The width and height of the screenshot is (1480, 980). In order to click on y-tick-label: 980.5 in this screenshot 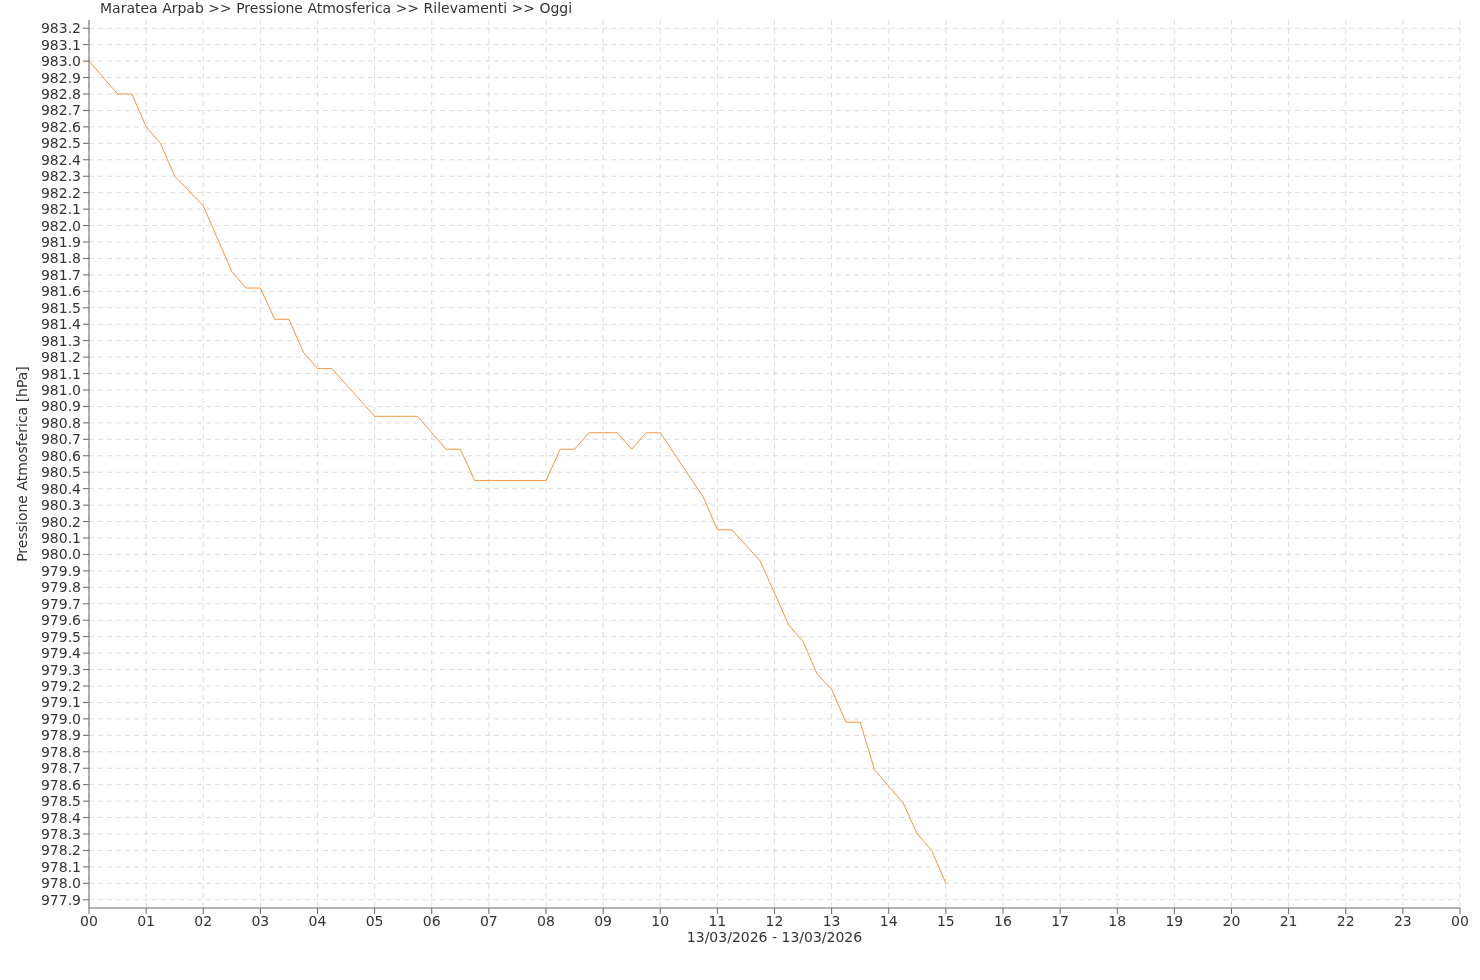, I will do `click(60, 472)`.